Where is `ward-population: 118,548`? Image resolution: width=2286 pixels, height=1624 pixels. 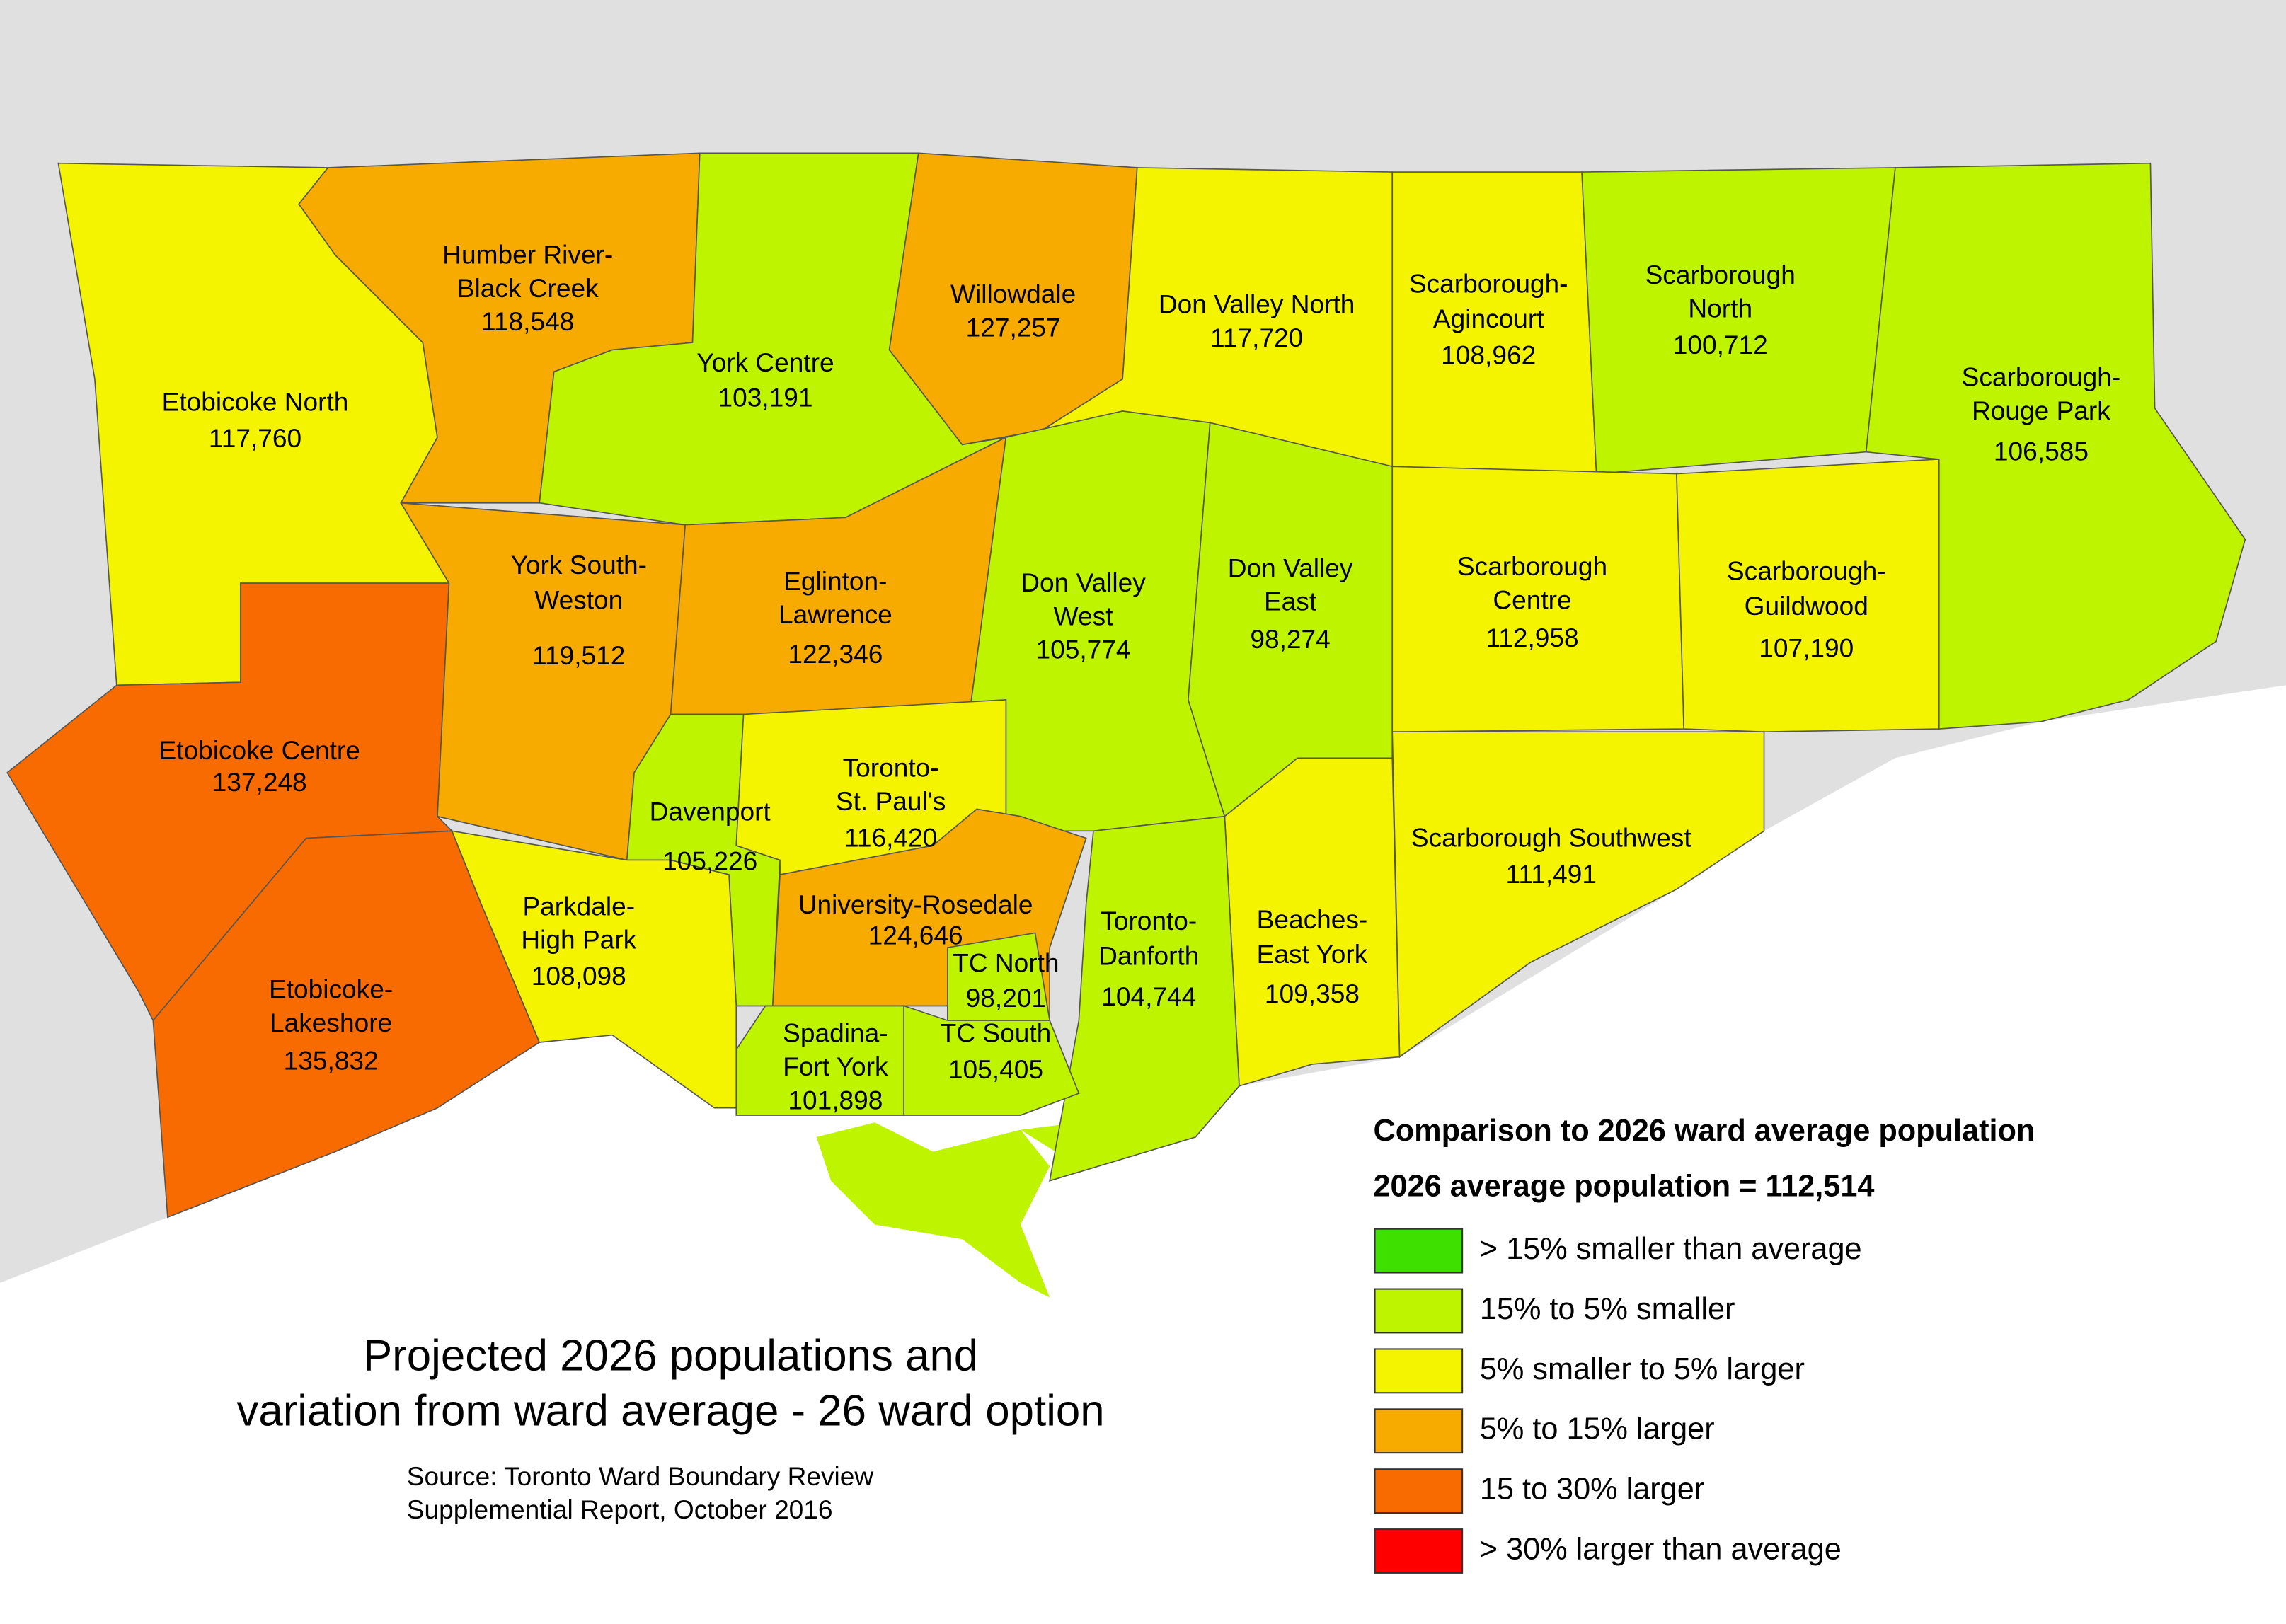 ward-population: 118,548 is located at coordinates (528, 321).